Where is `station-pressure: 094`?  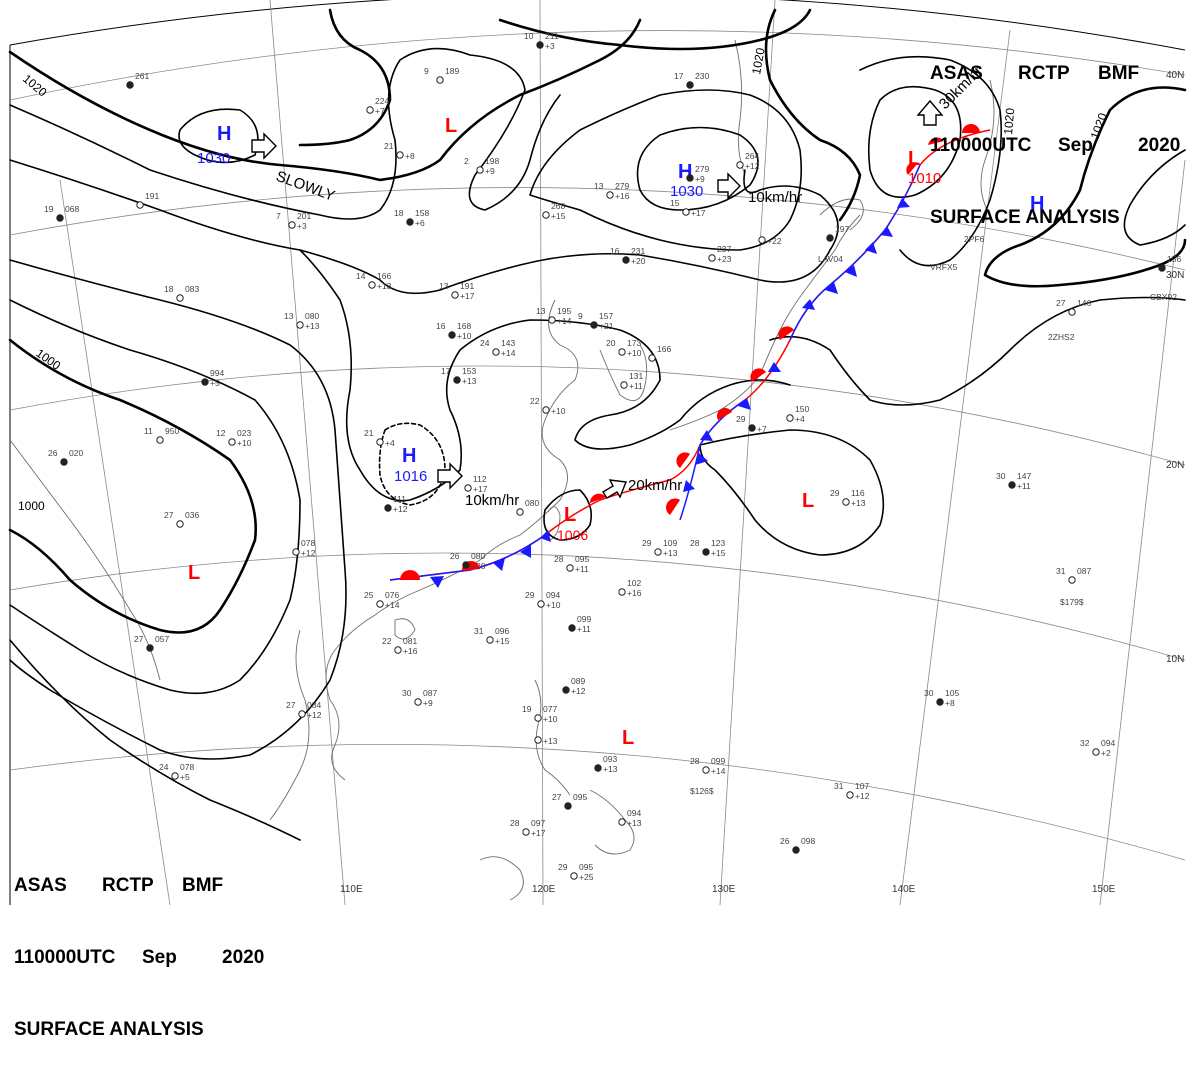
station-pressure: 094 is located at coordinates (553, 595).